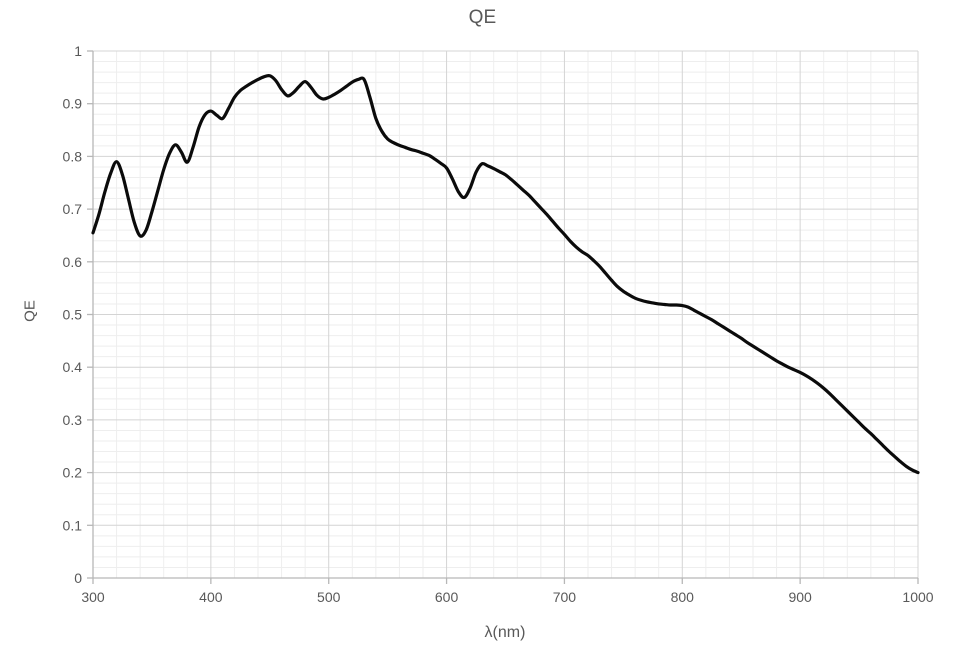  Describe the element at coordinates (447, 597) in the screenshot. I see `x-tick-label: 600` at that location.